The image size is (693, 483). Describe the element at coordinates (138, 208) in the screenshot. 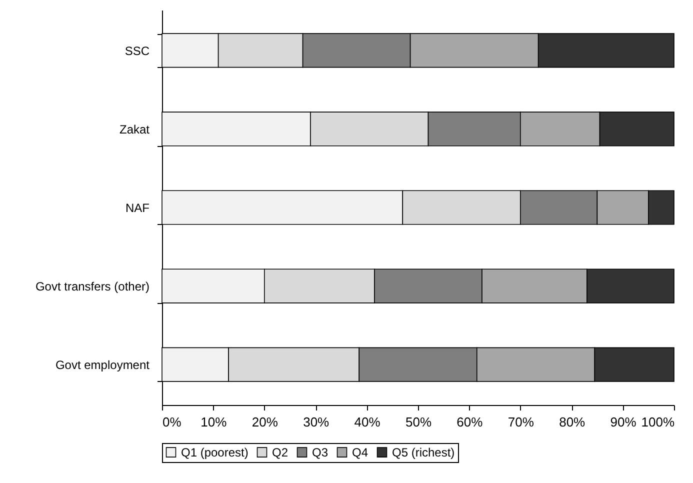

I see `y-tick-label: NAF` at that location.